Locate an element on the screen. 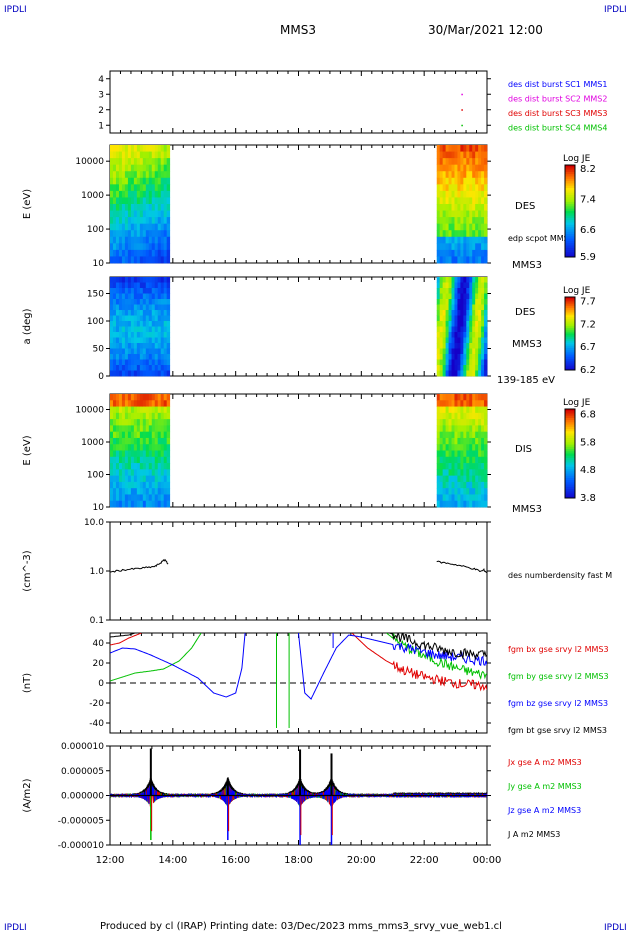 The width and height of the screenshot is (630, 934). corner-label-bottom-left: IPDLI is located at coordinates (15, 928).